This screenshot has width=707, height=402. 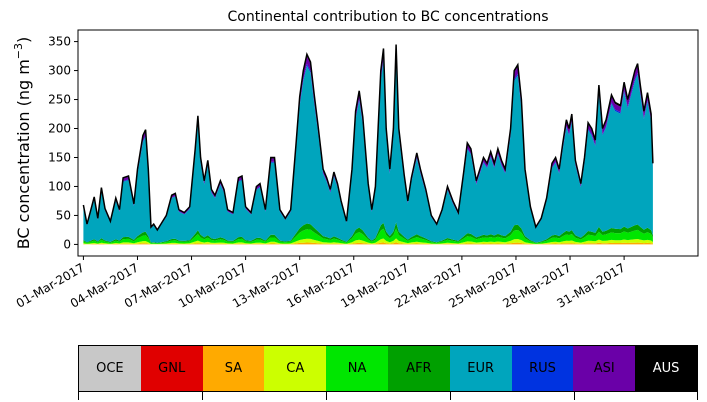 What do you see at coordinates (604, 368) in the screenshot?
I see `legend-asi: ASI` at bounding box center [604, 368].